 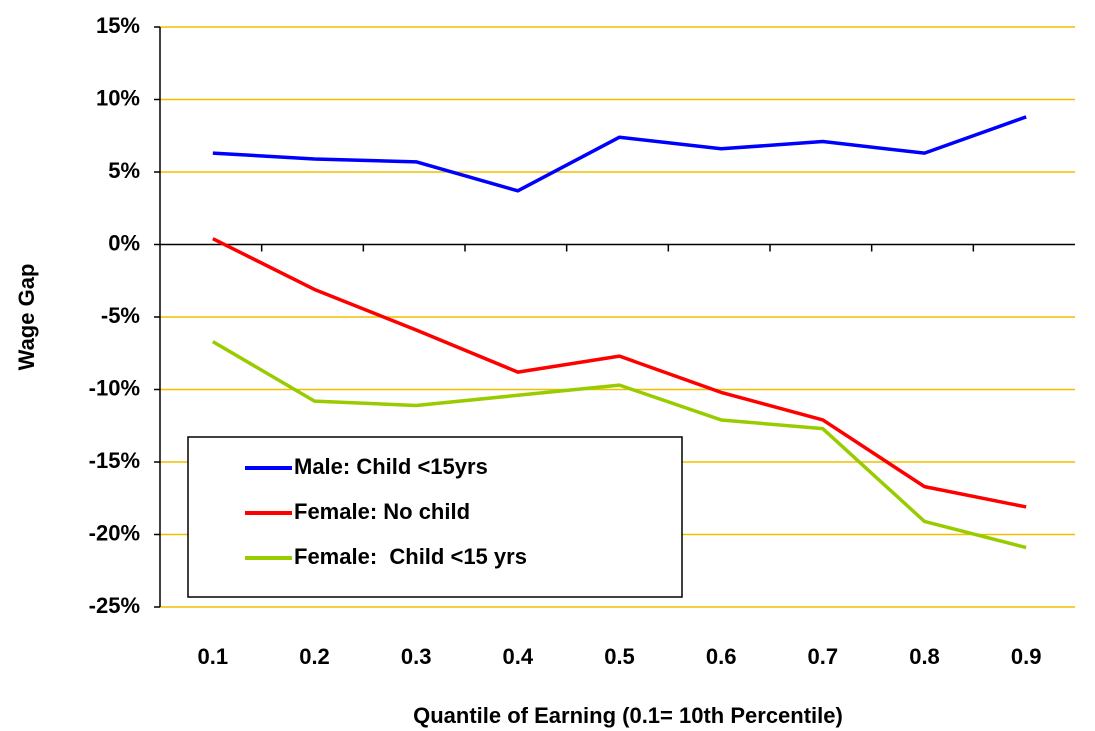 What do you see at coordinates (721, 656) in the screenshot?
I see `x-tick-label: 0.6` at bounding box center [721, 656].